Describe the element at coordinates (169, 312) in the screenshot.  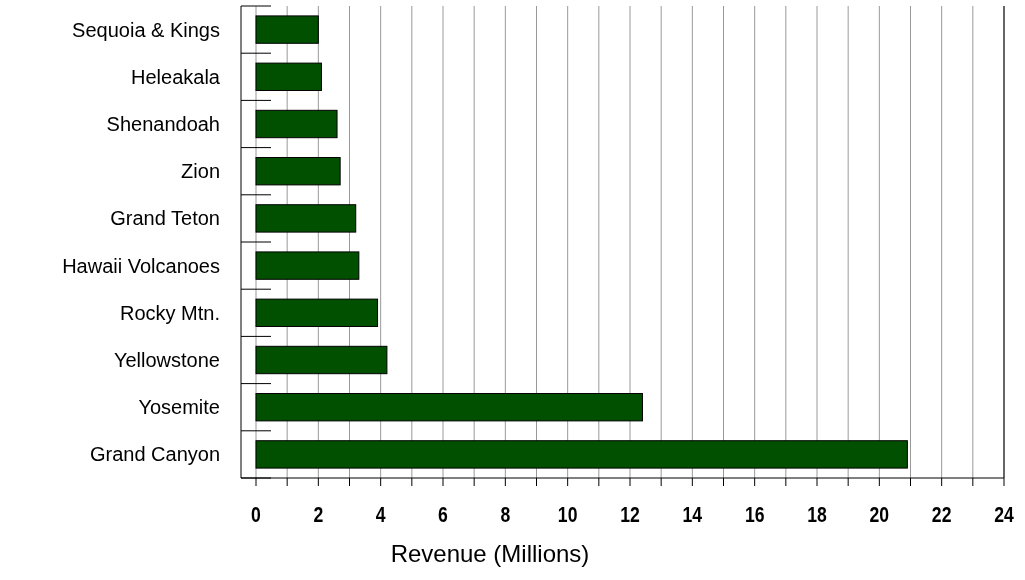
I see `y-tick-label: Rocky Mtn.` at that location.